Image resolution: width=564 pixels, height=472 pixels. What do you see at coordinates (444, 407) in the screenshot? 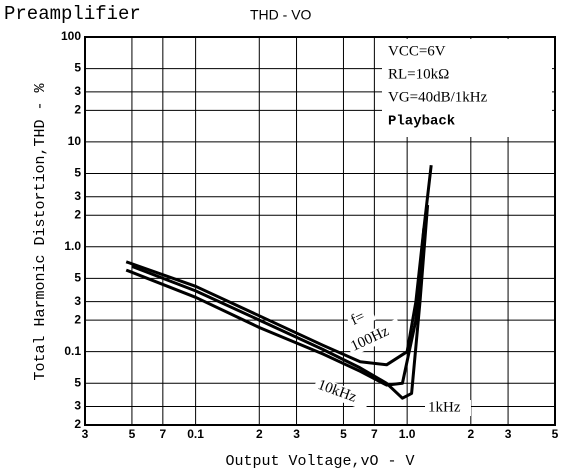
I see `curve-annotation: 1kHz` at bounding box center [444, 407].